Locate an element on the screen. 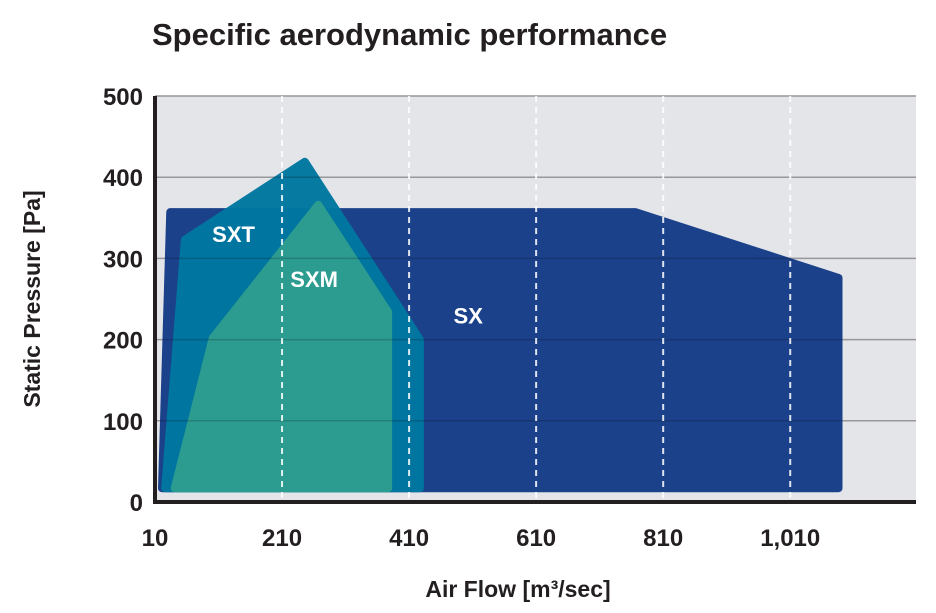 The image size is (936, 613). y-tick-label: 200 is located at coordinates (123, 341).